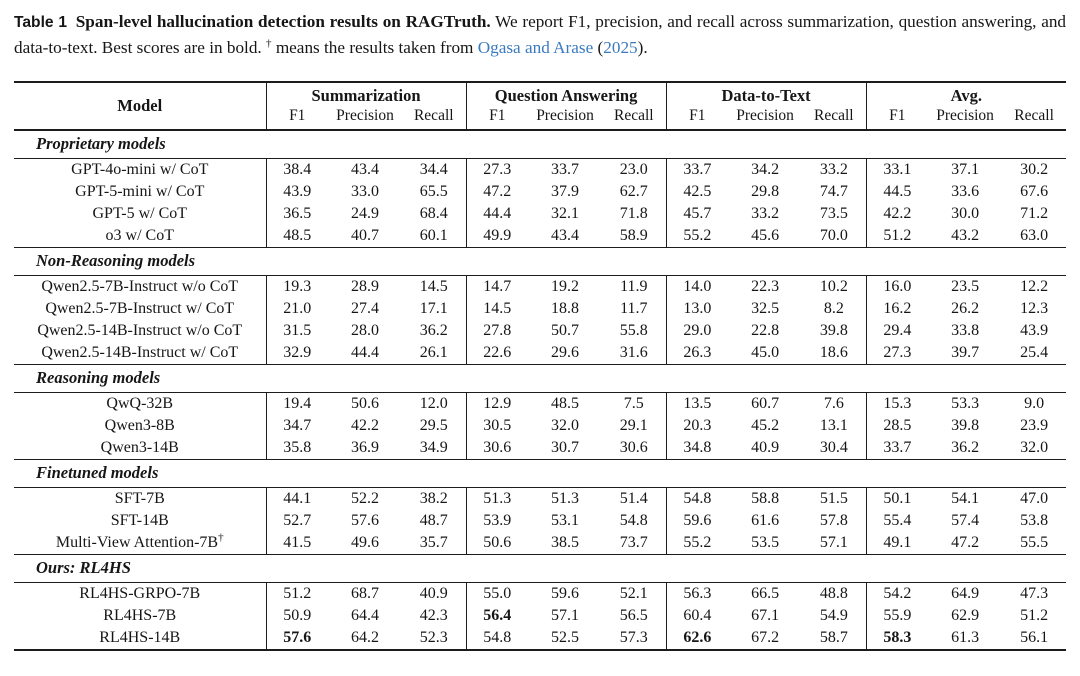  I want to click on score-cell: 51.5, so click(833, 498).